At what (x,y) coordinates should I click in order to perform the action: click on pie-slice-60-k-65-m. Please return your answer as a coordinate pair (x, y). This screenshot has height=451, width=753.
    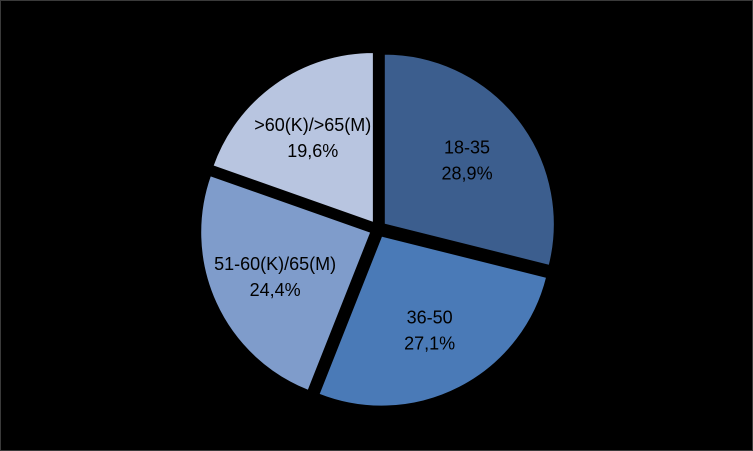
    Looking at the image, I should click on (293, 137).